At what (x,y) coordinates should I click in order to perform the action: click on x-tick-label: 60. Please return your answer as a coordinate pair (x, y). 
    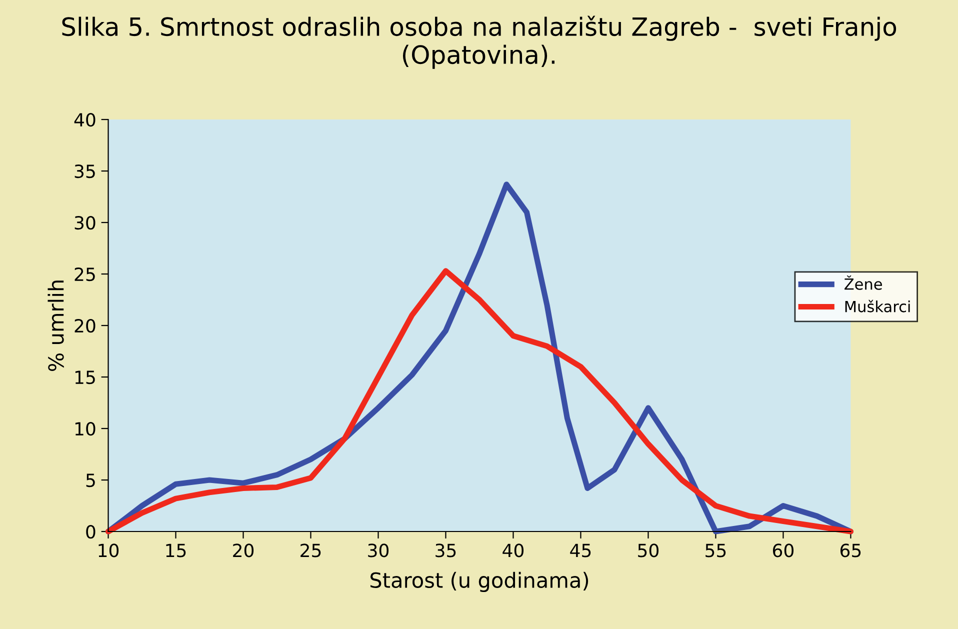
    Looking at the image, I should click on (783, 551).